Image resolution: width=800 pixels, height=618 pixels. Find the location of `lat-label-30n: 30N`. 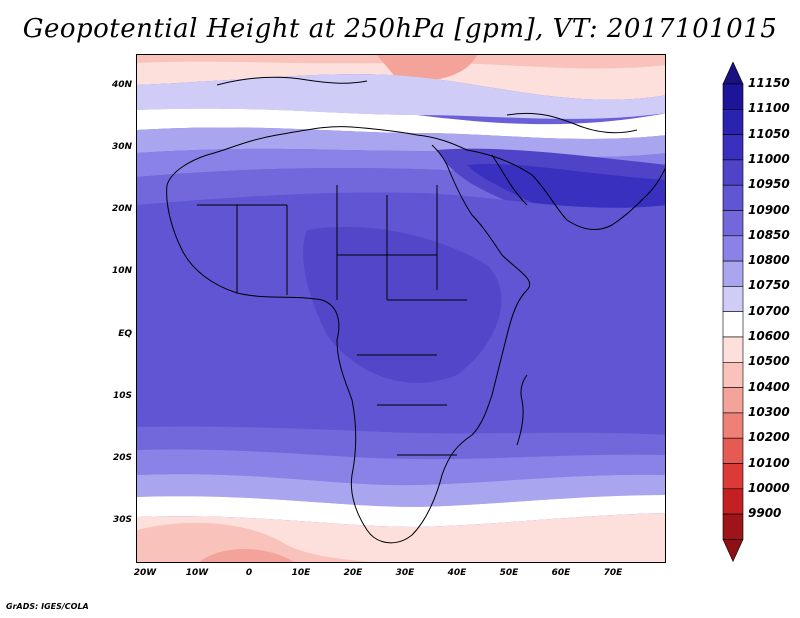

lat-label-30n: 30N is located at coordinates (121, 147).